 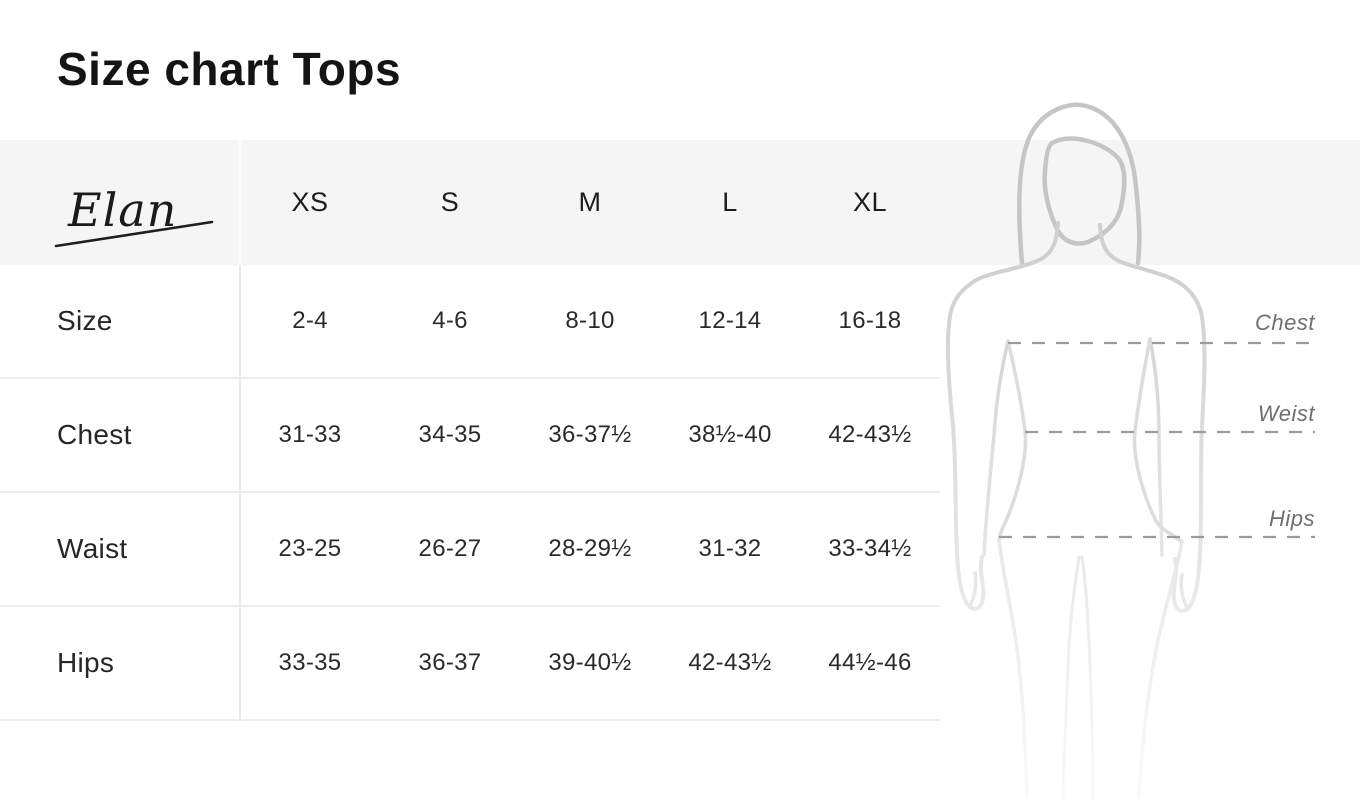 I want to click on right-shoulder-outline, so click(x=1150, y=268).